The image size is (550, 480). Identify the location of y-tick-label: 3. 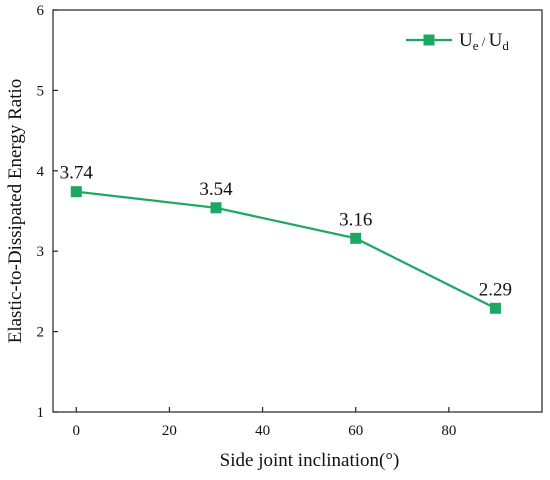
(41, 252).